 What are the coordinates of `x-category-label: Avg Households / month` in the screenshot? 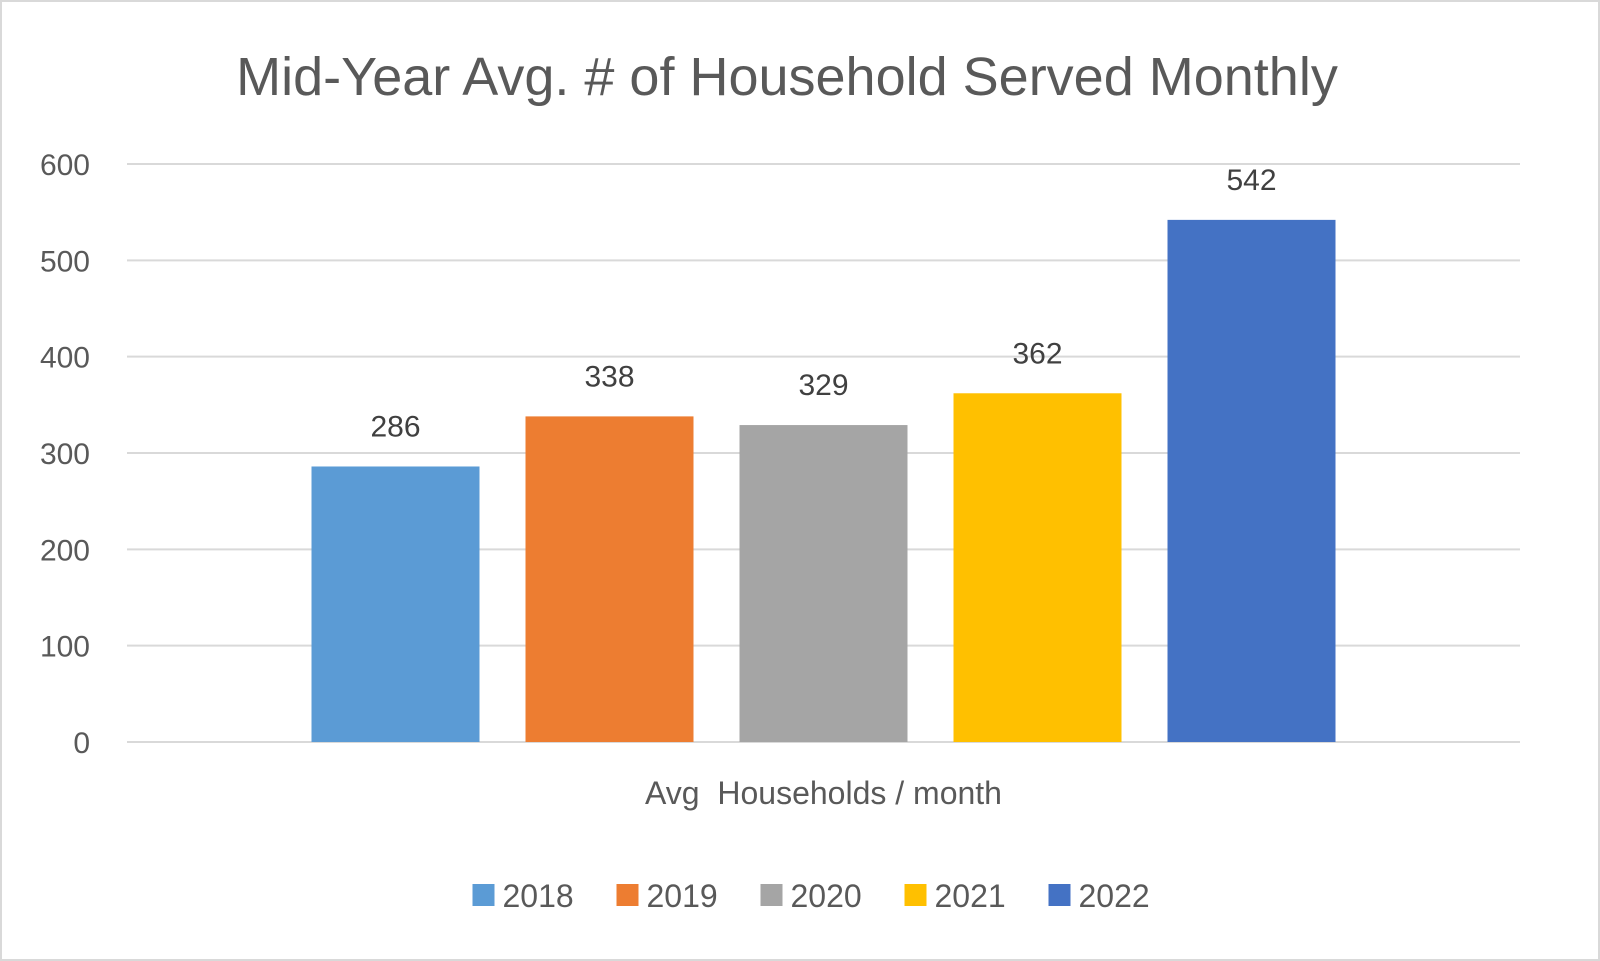 It's located at (823, 793).